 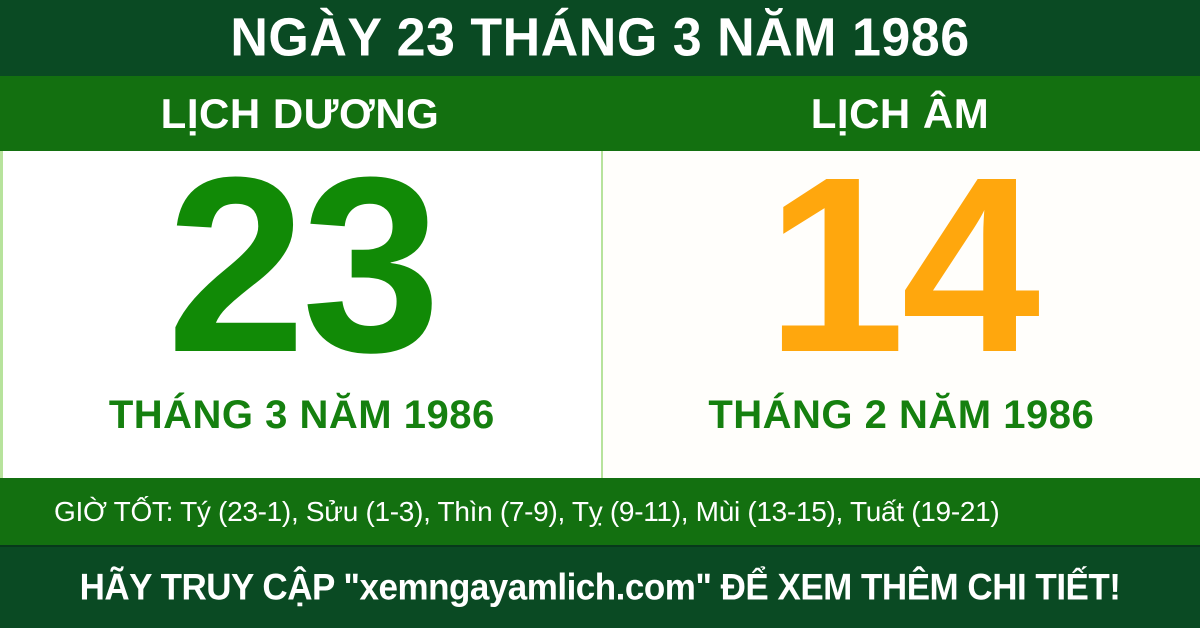 I want to click on solar-day-number: 23, so click(x=303, y=264).